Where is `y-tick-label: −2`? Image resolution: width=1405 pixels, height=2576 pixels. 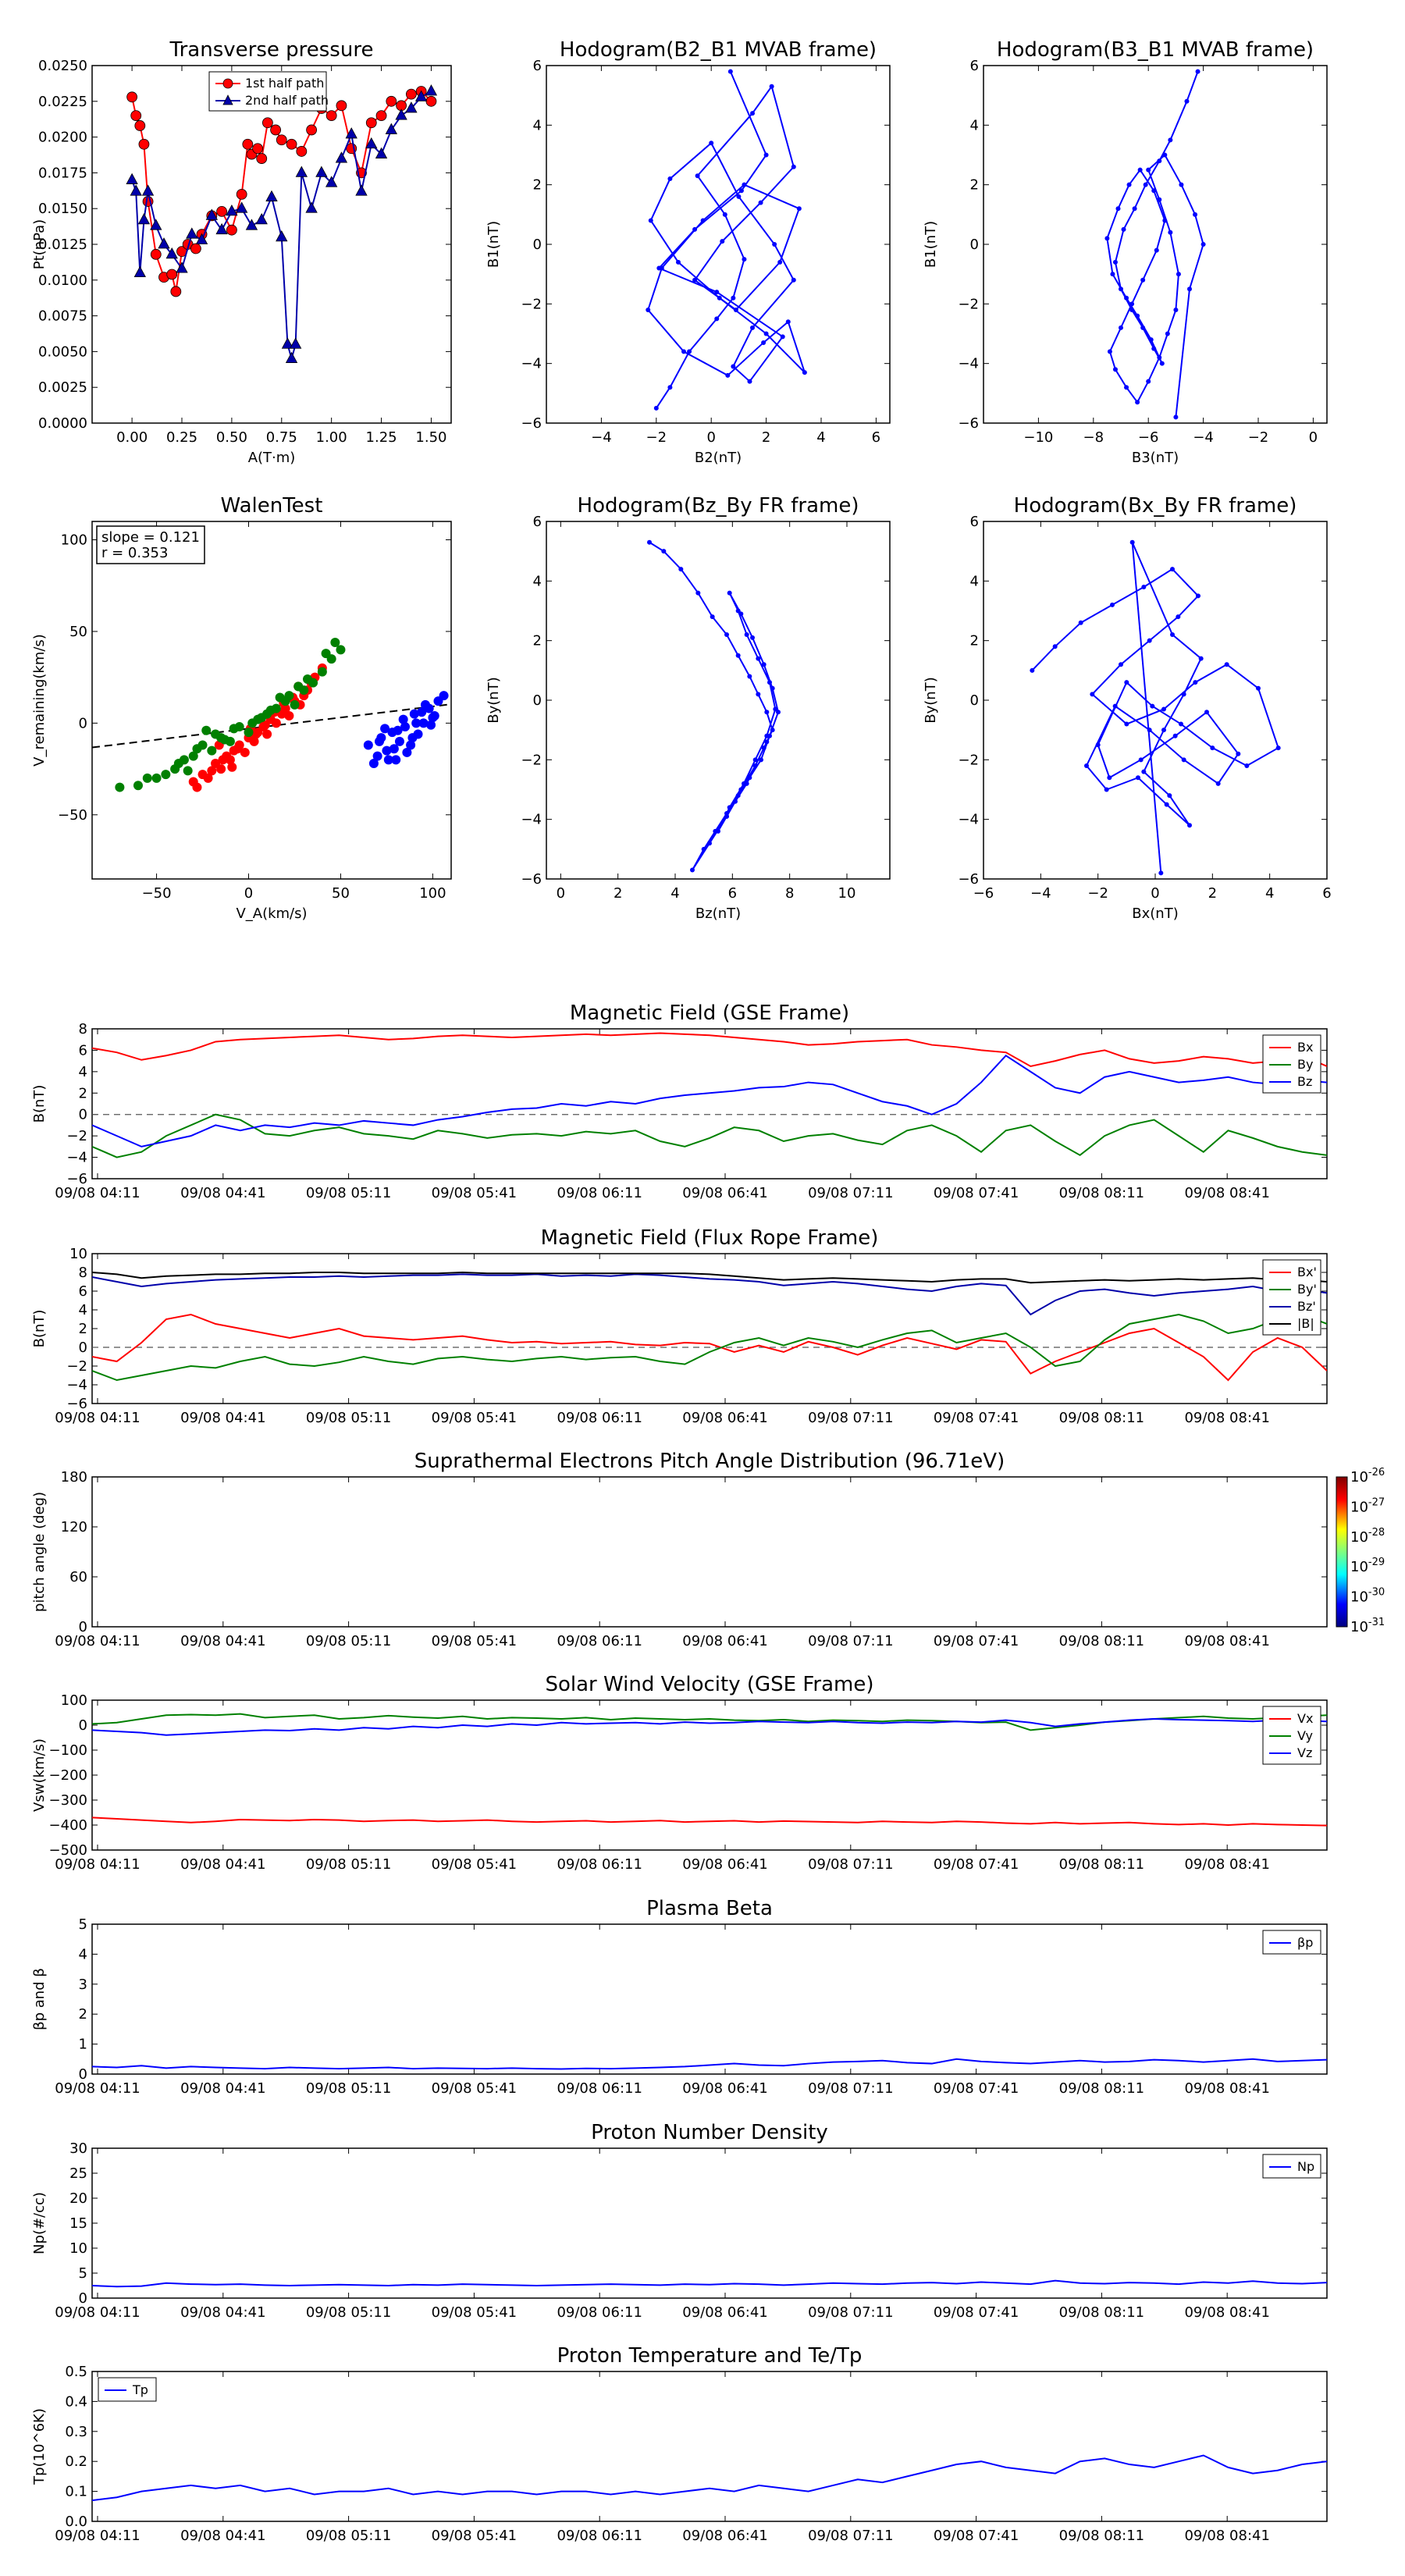 y-tick-label: −2 is located at coordinates (968, 304).